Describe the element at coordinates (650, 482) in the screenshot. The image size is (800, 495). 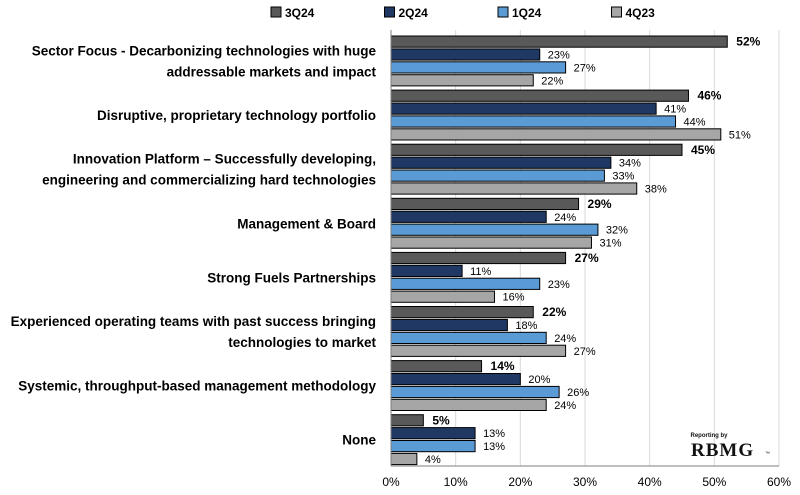
I see `x-tick-label: 40%` at that location.